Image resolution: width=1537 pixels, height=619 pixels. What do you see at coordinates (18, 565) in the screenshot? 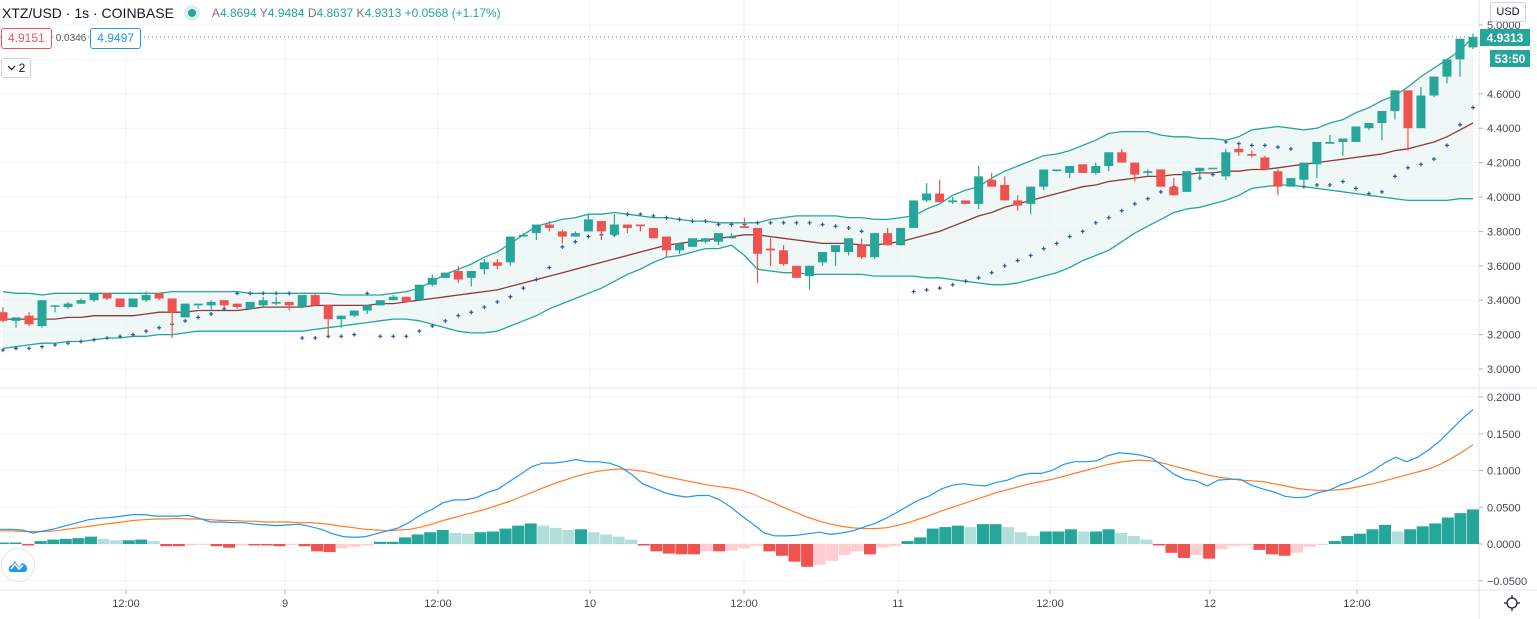
I see `tradingview-logo` at bounding box center [18, 565].